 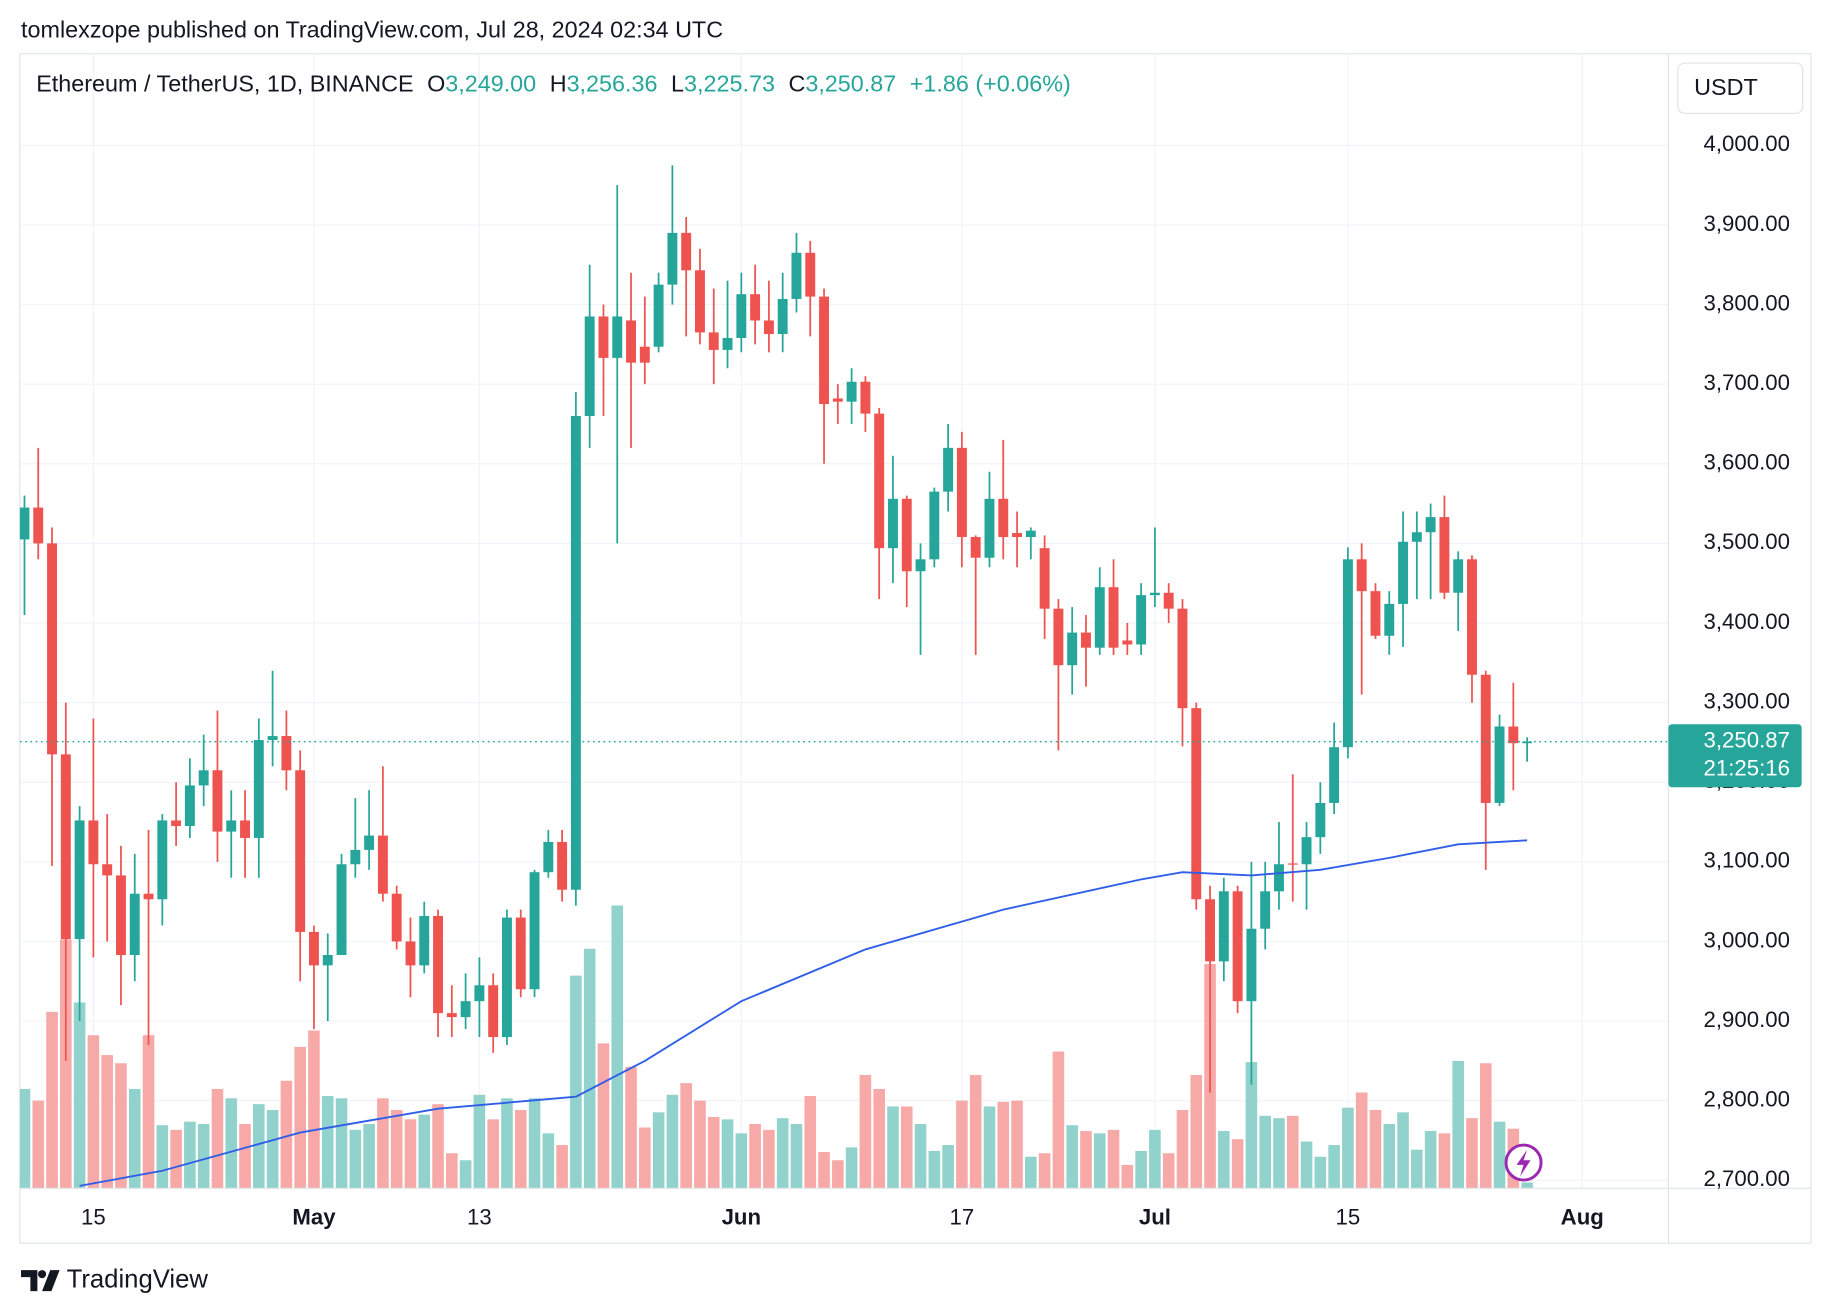 What do you see at coordinates (436, 83) in the screenshot?
I see `open-label: O` at bounding box center [436, 83].